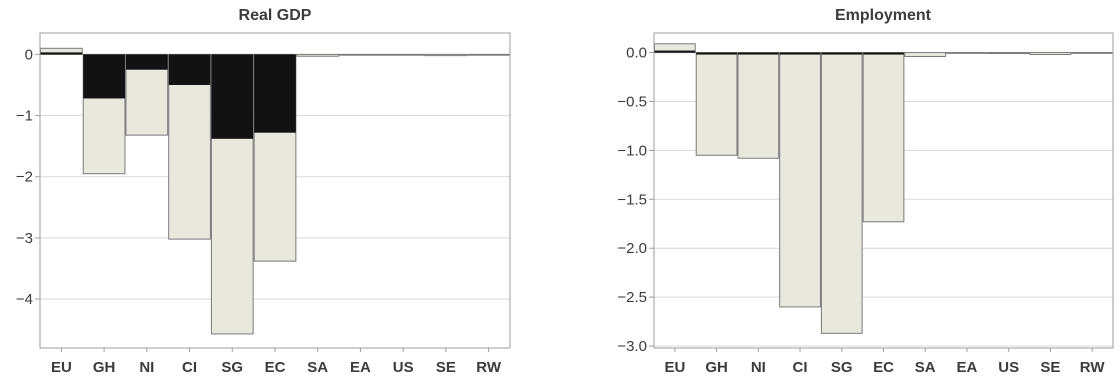 Image resolution: width=1120 pixels, height=379 pixels. I want to click on employment-bar-total-sg, so click(841, 193).